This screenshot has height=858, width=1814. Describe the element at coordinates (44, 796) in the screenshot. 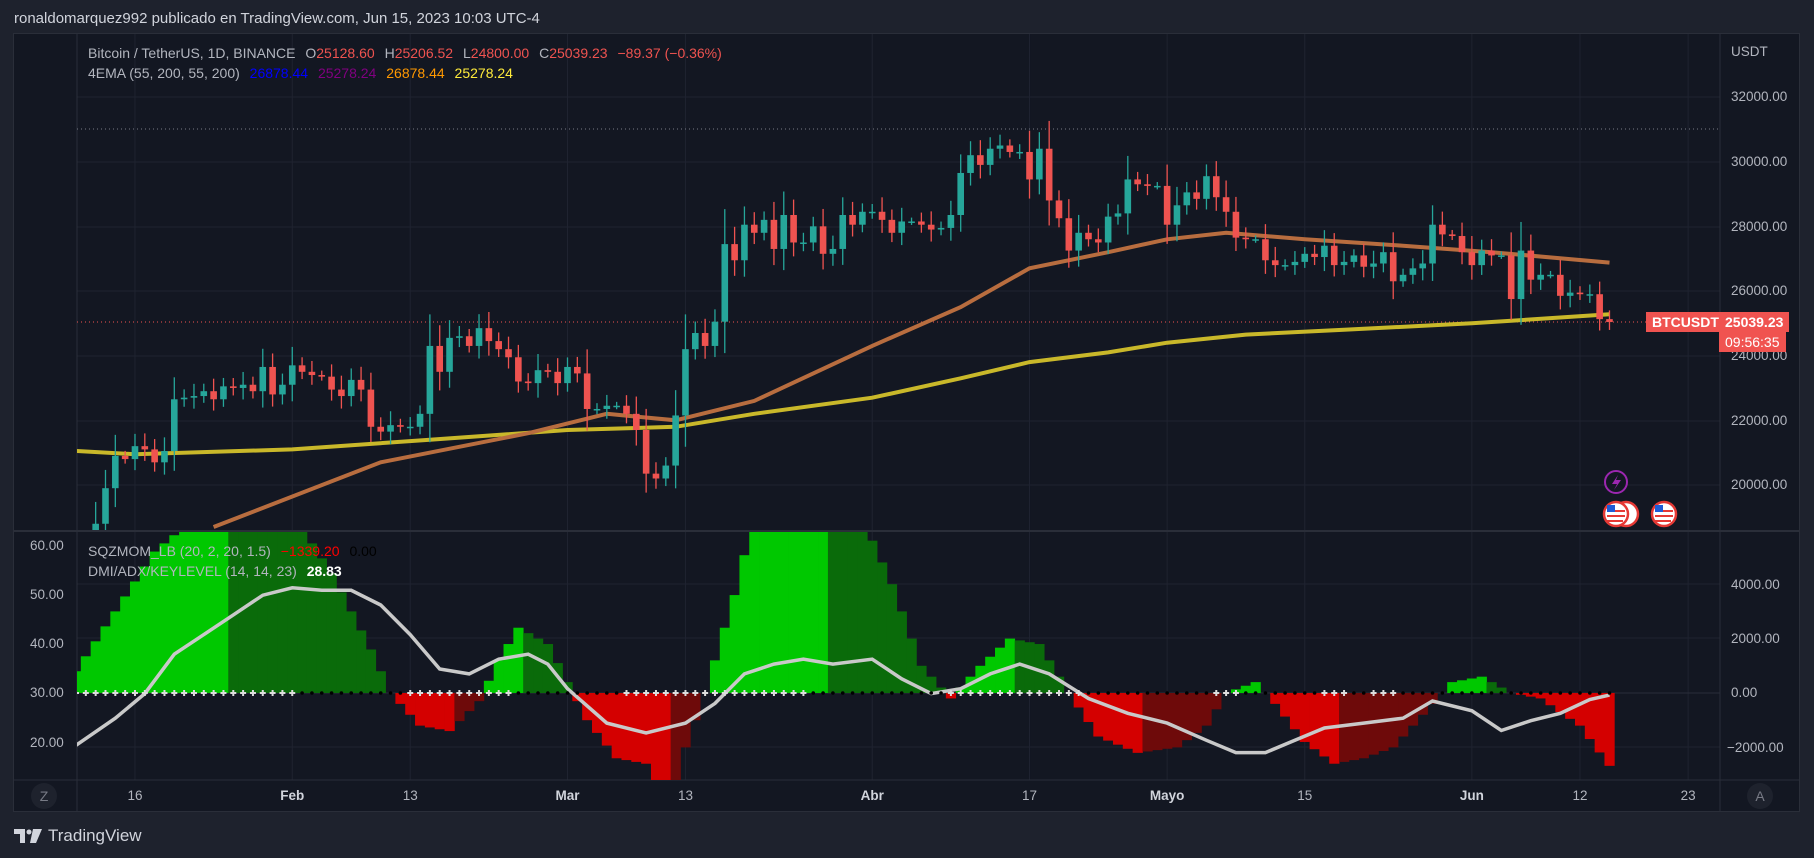

I see `zoom-toggle-button: Z` at that location.